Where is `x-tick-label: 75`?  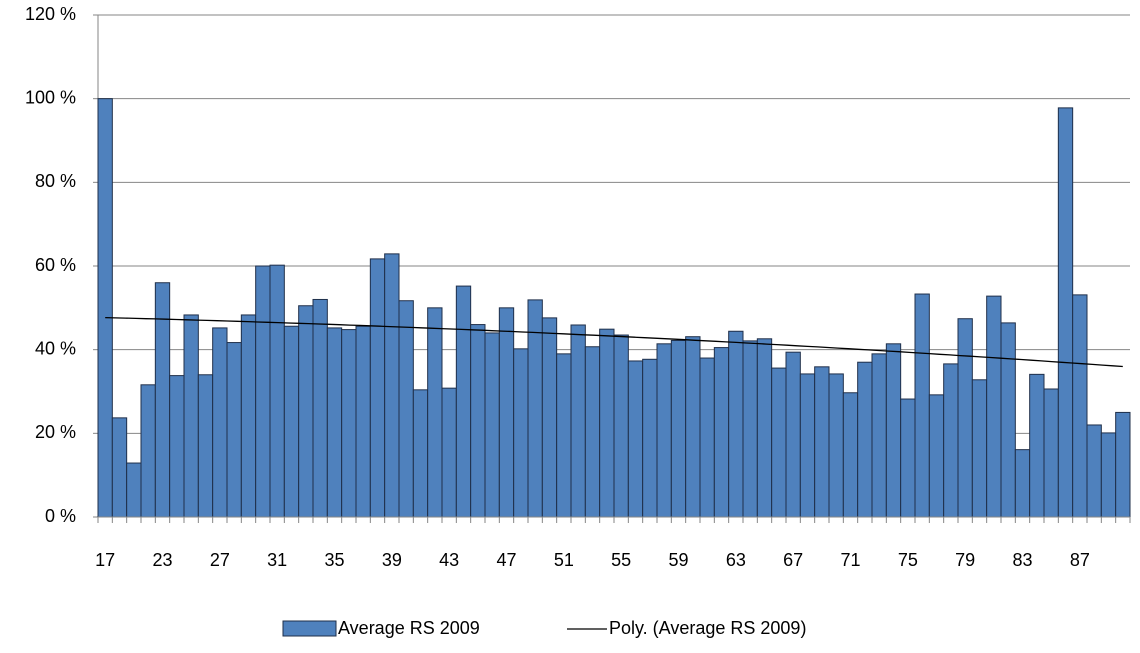 x-tick-label: 75 is located at coordinates (908, 560).